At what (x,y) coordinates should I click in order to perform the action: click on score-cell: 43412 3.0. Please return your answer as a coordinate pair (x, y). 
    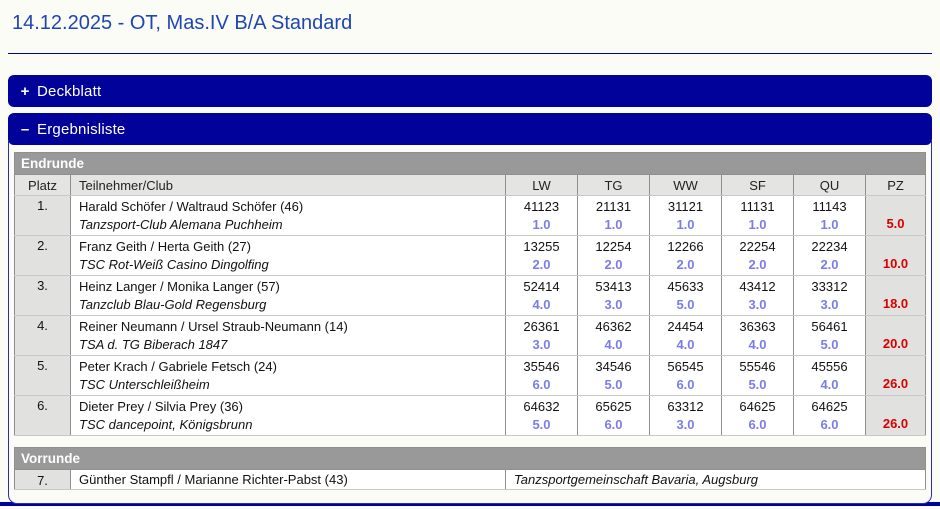
    Looking at the image, I should click on (757, 295).